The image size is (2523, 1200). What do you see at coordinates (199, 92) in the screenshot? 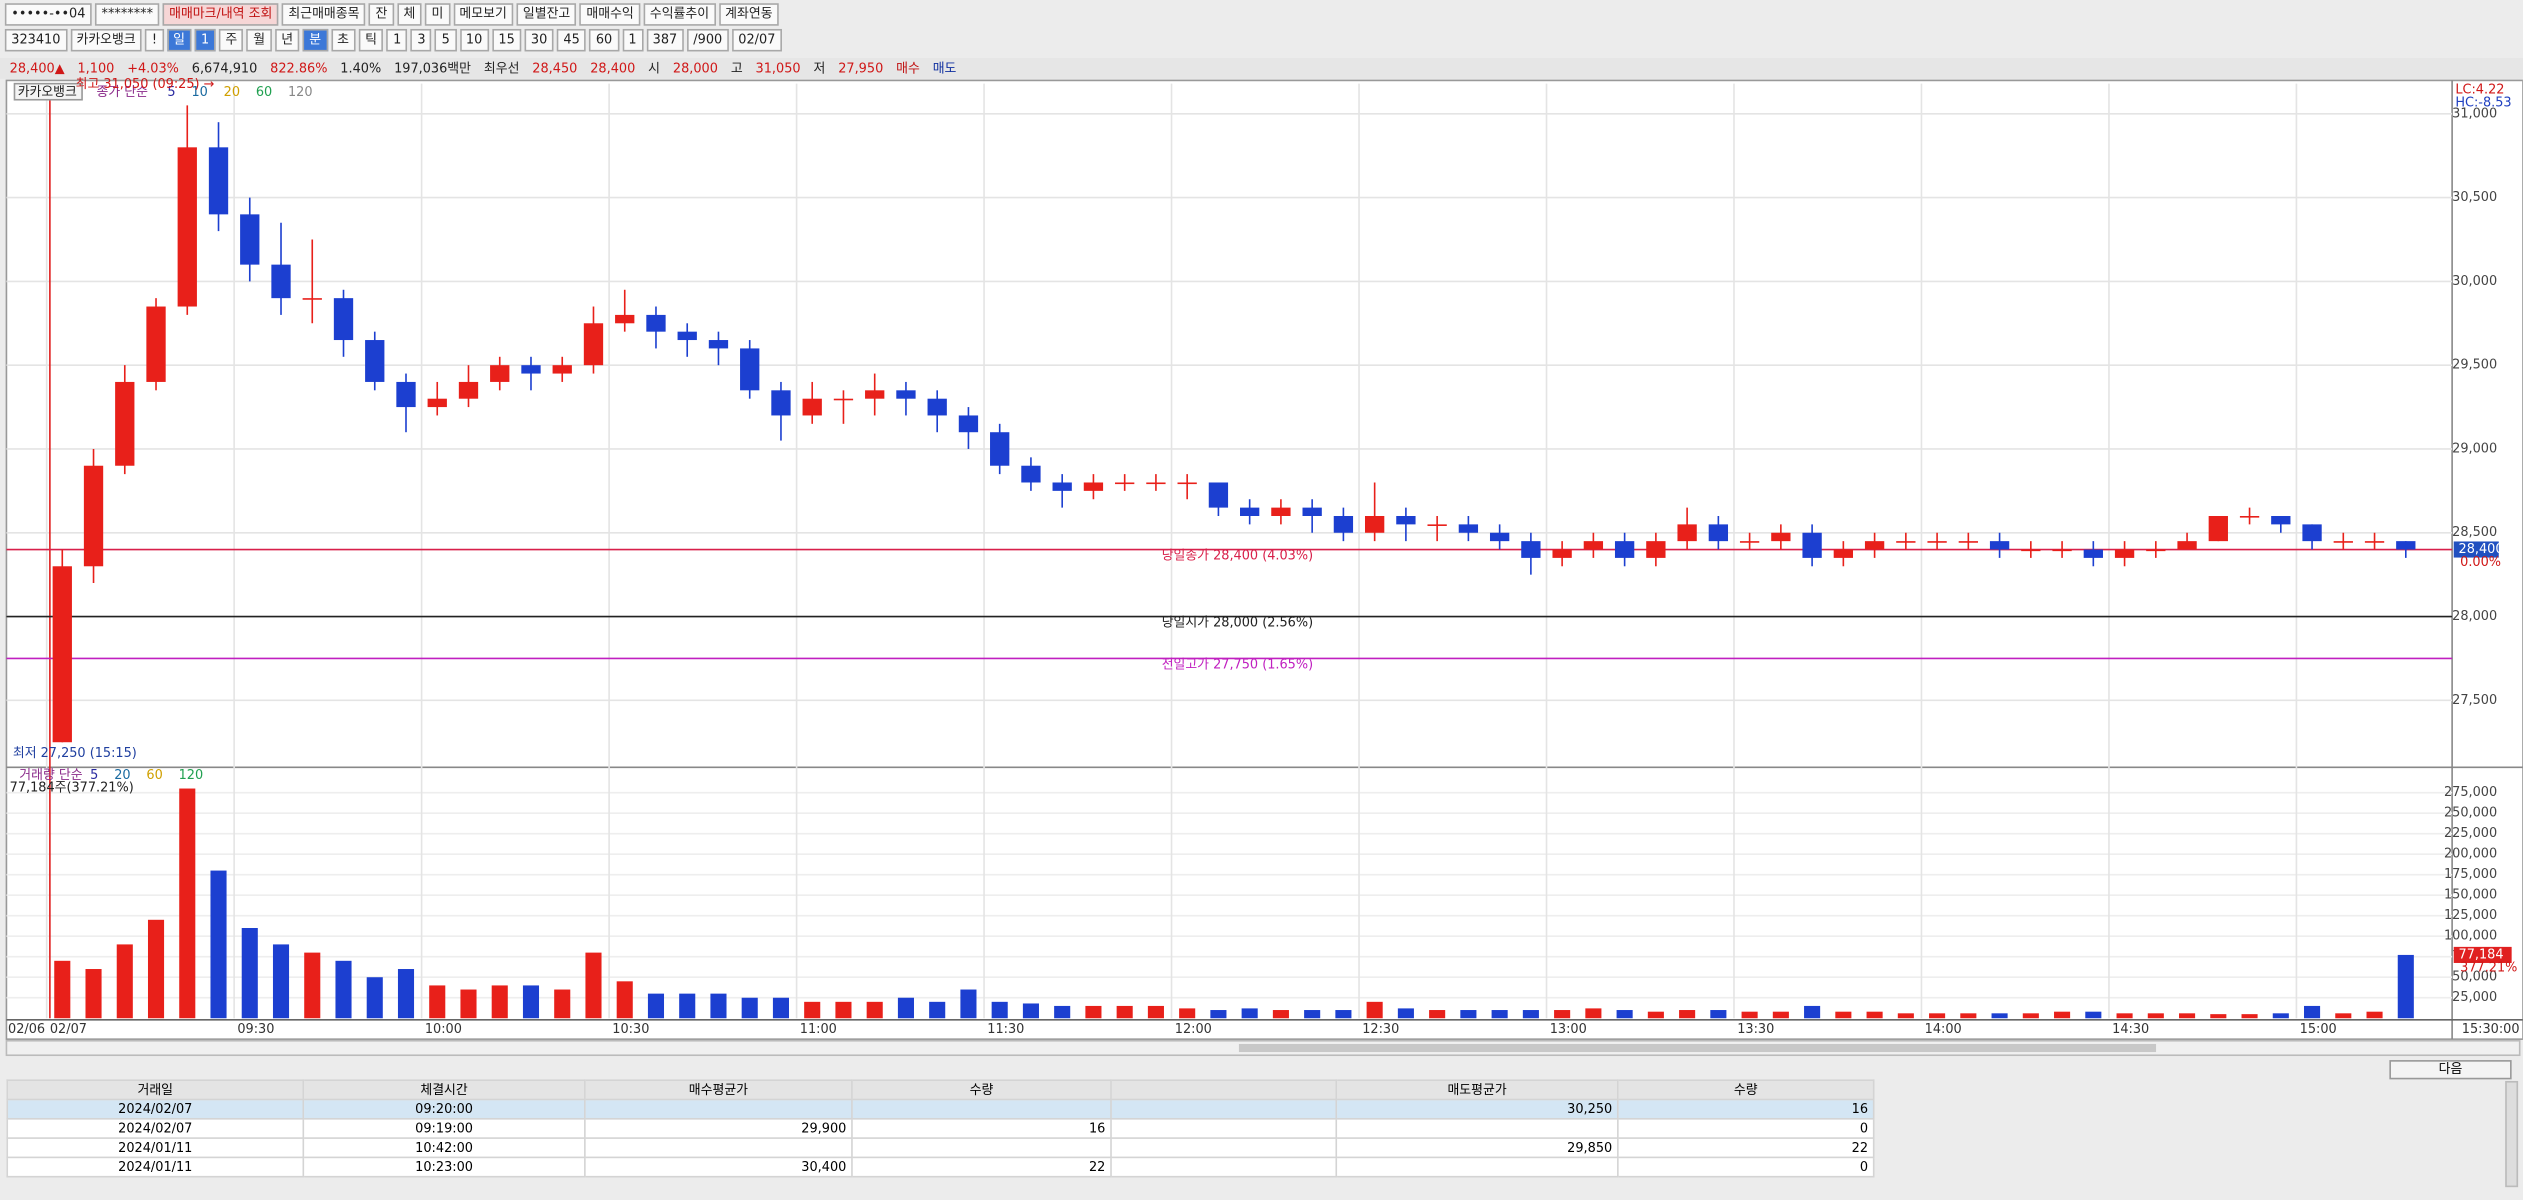
I see `legend-item: 10` at bounding box center [199, 92].